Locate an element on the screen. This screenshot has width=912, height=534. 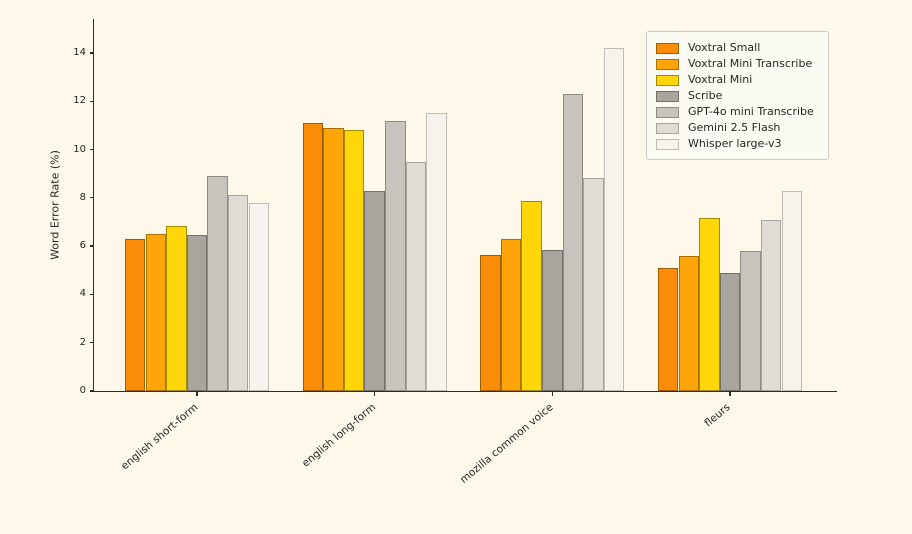
legend-item: Voxtral Mini Transcribe is located at coordinates (737, 64).